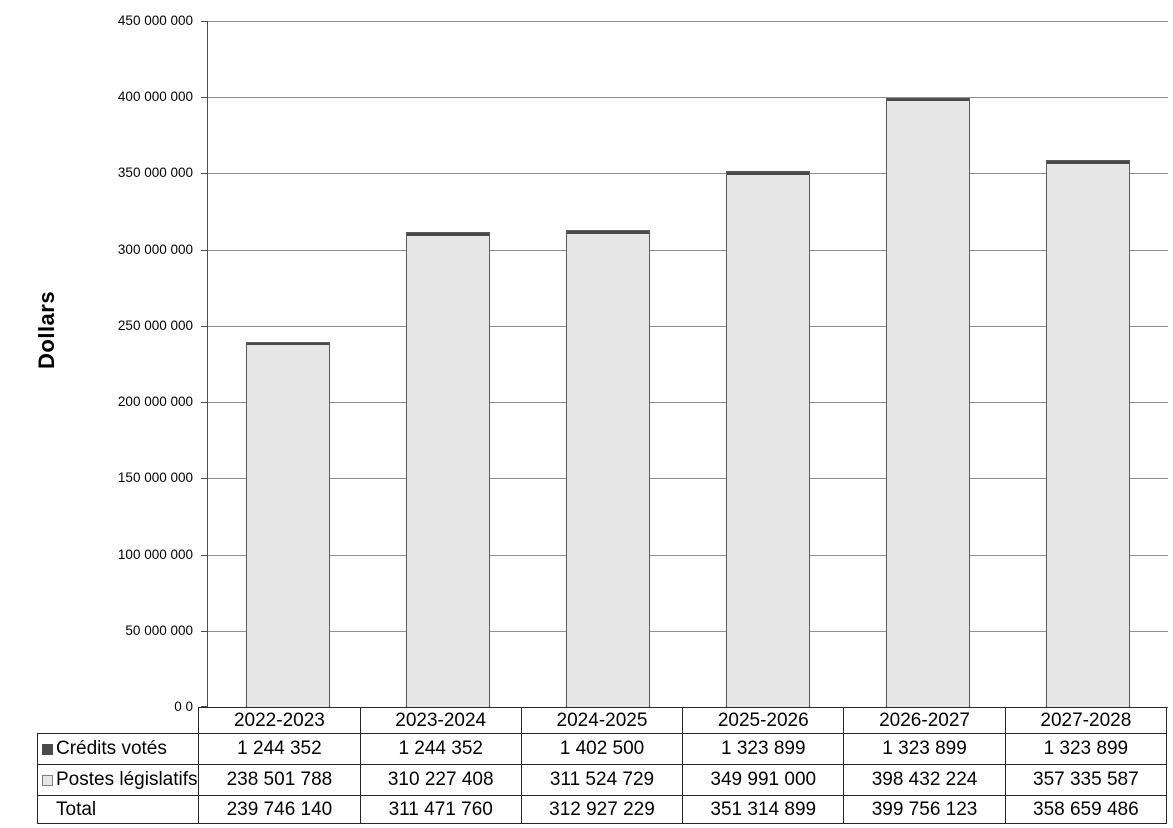 The height and width of the screenshot is (828, 1173). I want to click on y-tick-label: 300 000 000, so click(155, 249).